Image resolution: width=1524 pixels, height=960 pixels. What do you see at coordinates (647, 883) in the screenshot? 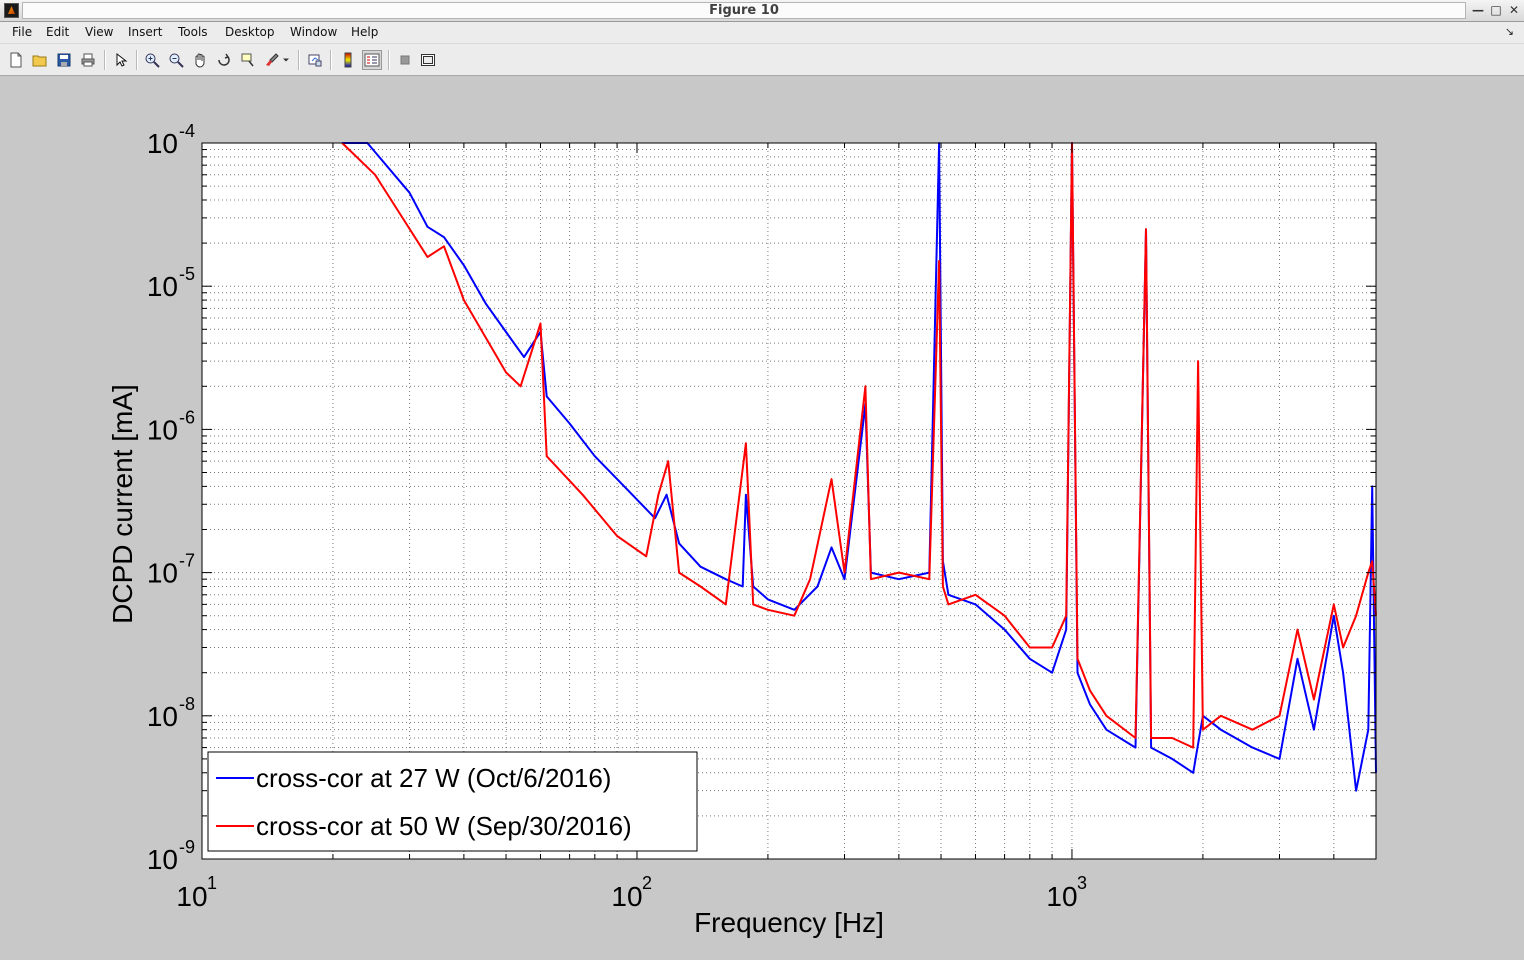
I see `svg-text: 2` at bounding box center [647, 883].